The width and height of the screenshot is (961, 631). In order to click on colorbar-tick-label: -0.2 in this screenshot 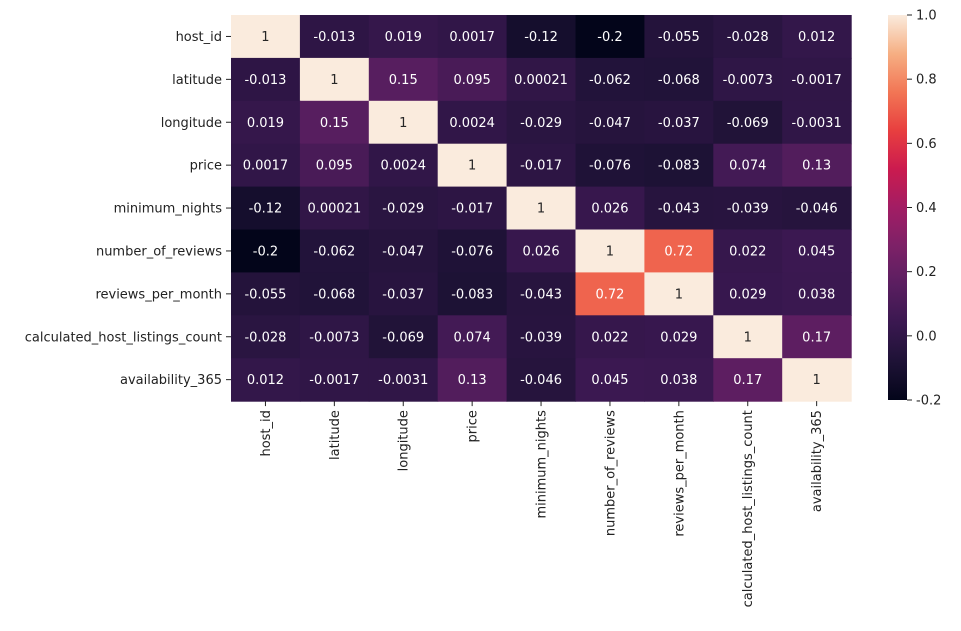, I will do `click(928, 401)`.